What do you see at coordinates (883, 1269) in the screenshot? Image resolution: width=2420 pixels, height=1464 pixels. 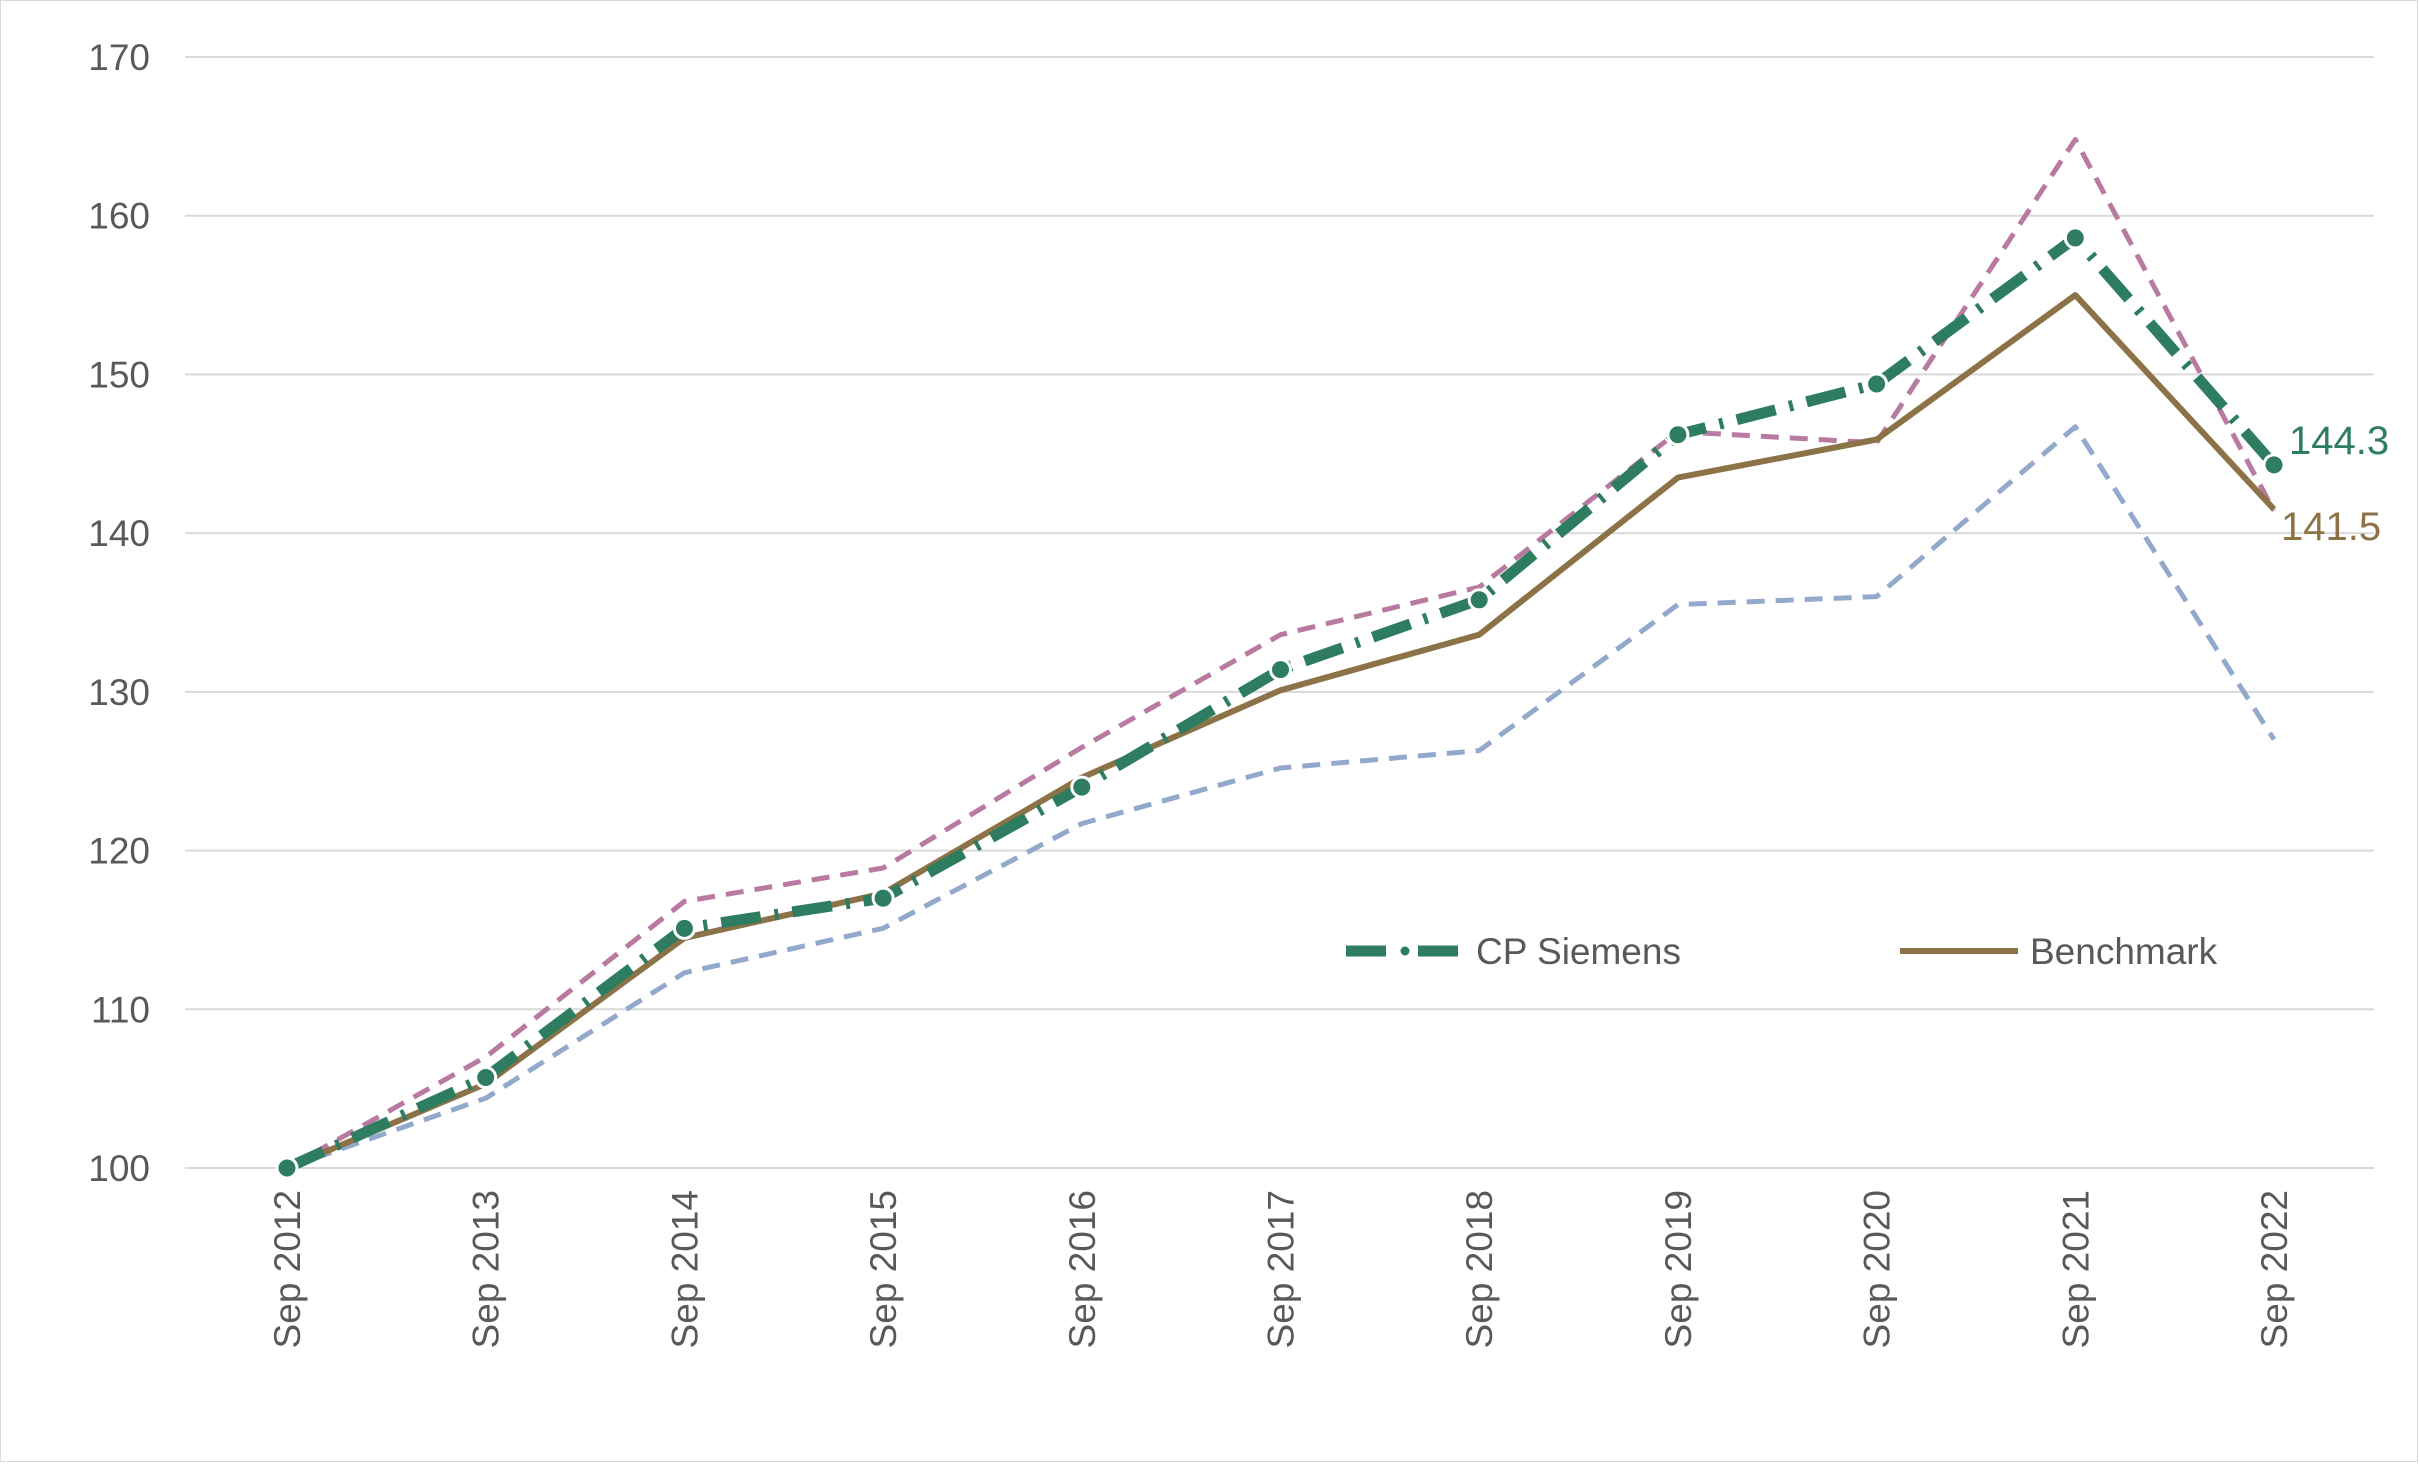 I see `x-tick-label-3: Sep 2015` at bounding box center [883, 1269].